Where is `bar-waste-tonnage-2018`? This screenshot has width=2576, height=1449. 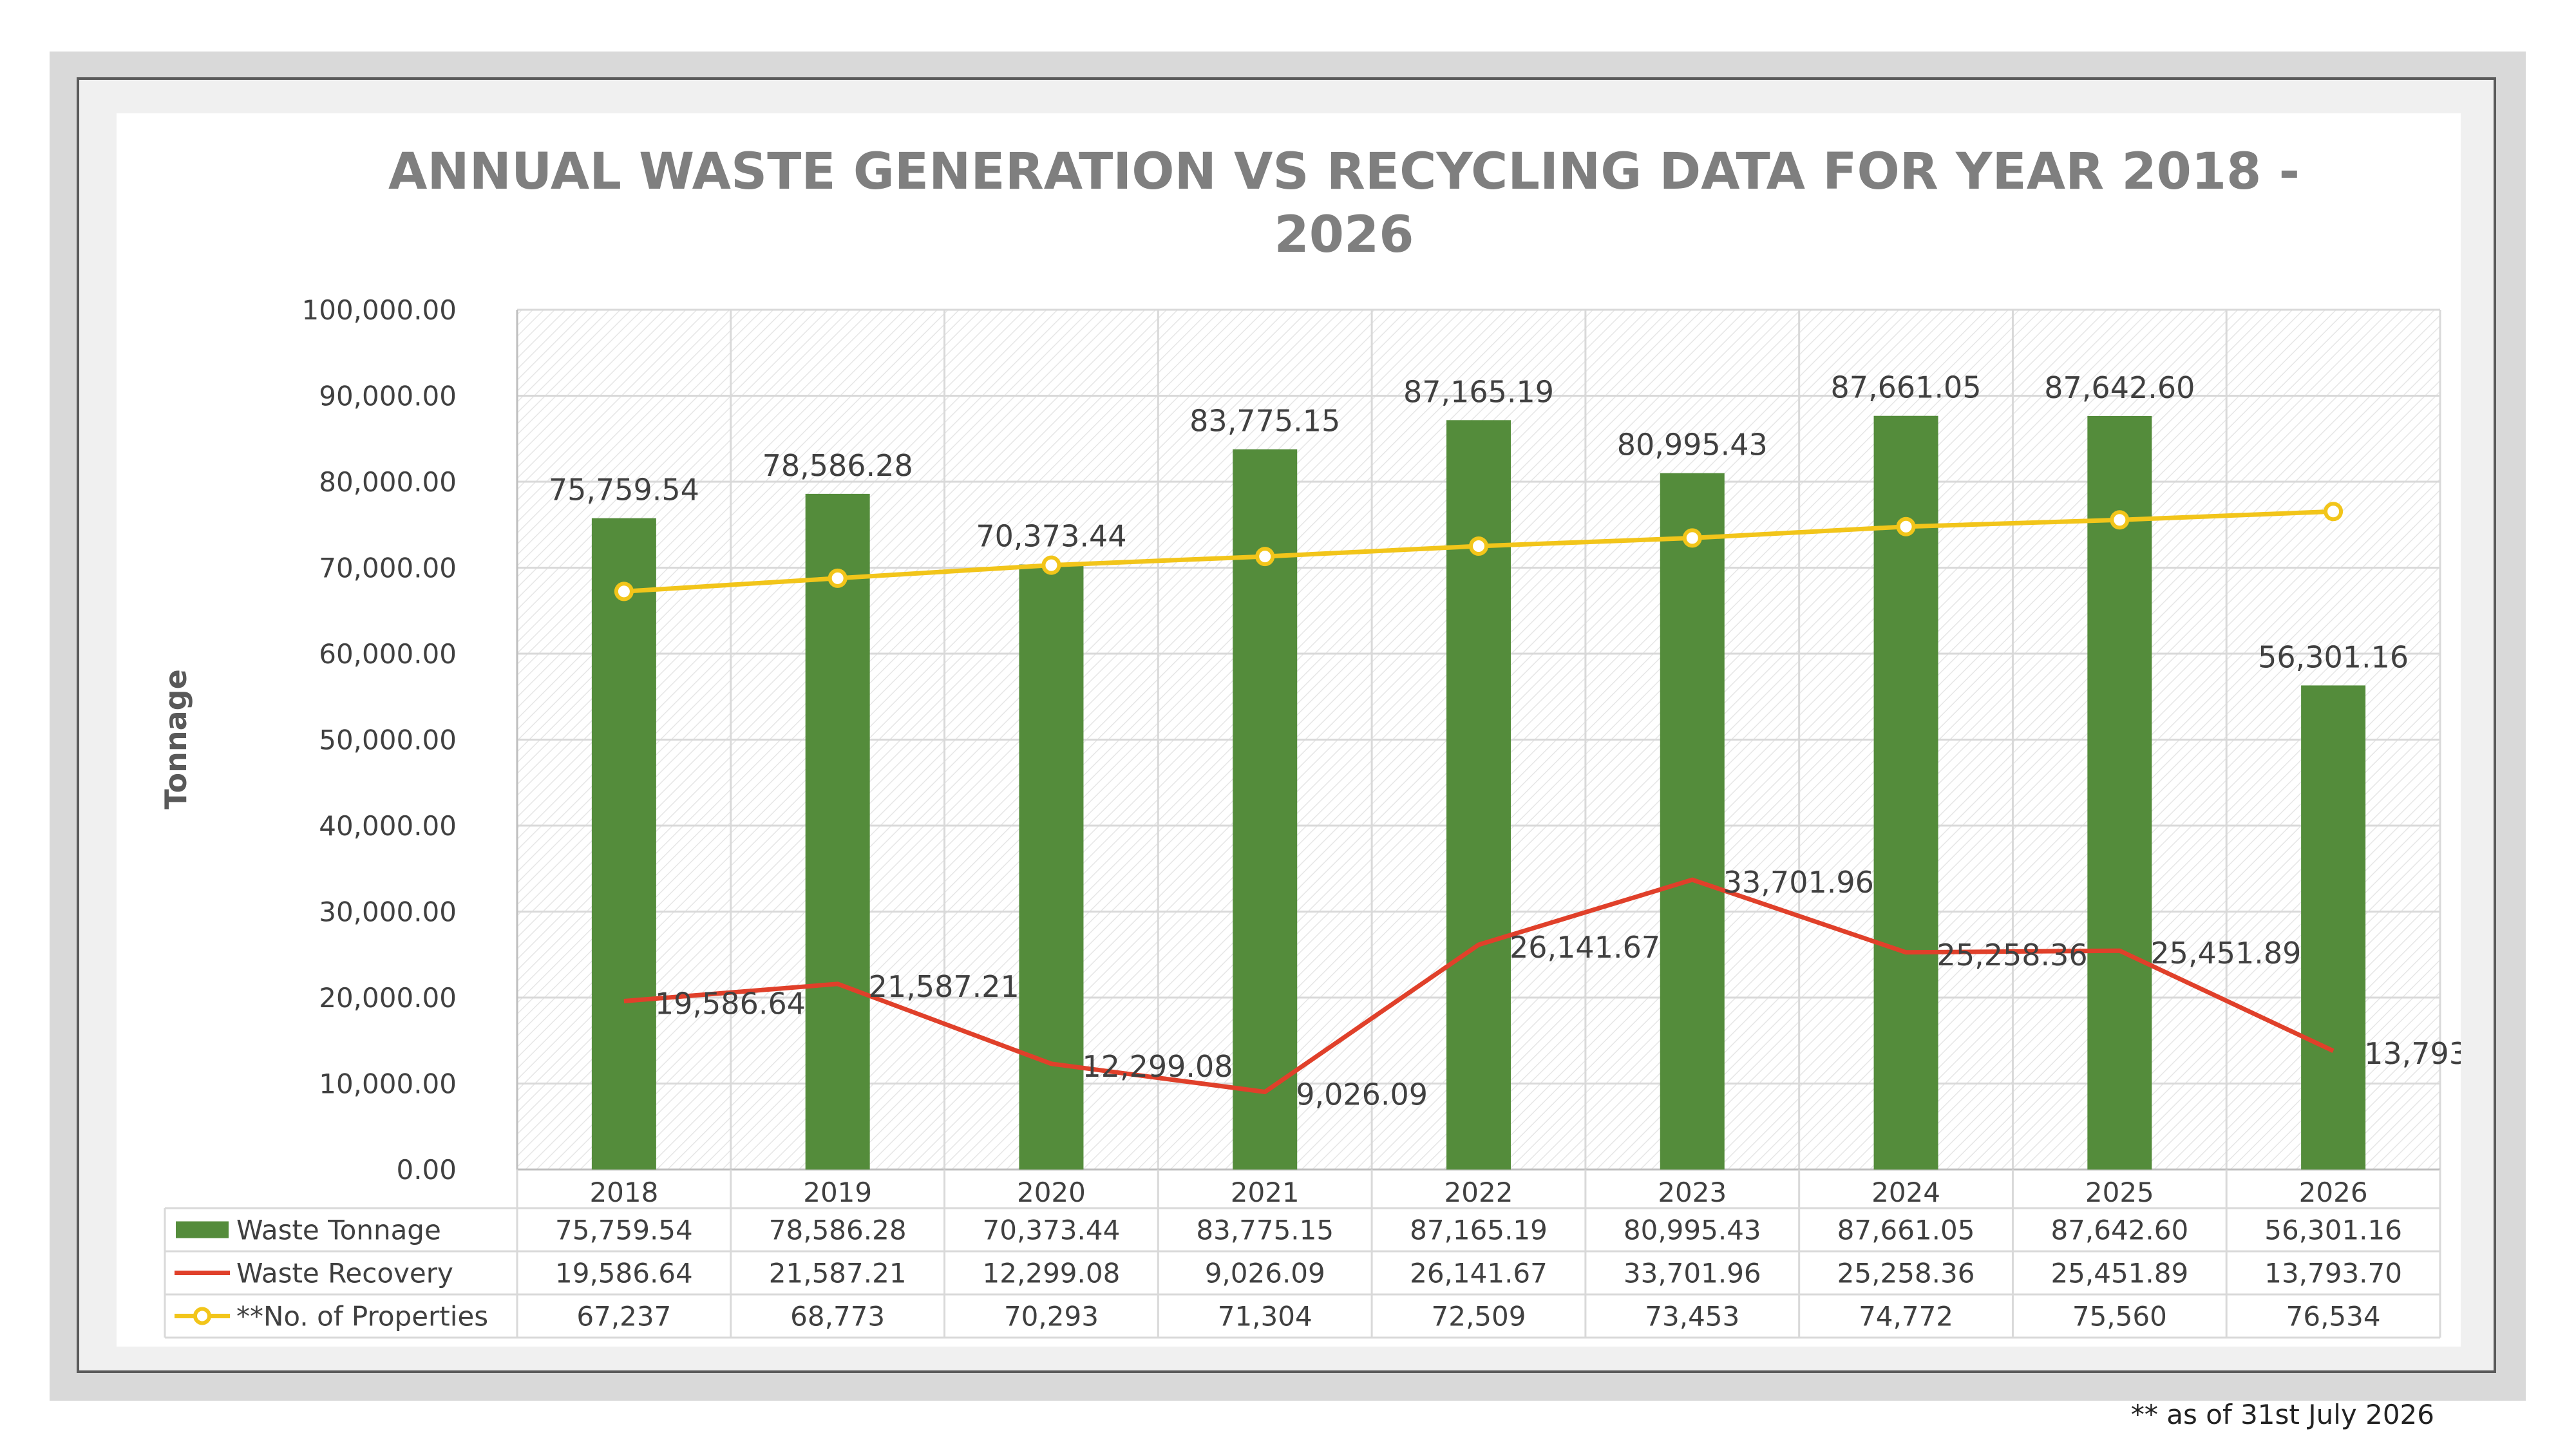
bar-waste-tonnage-2018 is located at coordinates (623, 844).